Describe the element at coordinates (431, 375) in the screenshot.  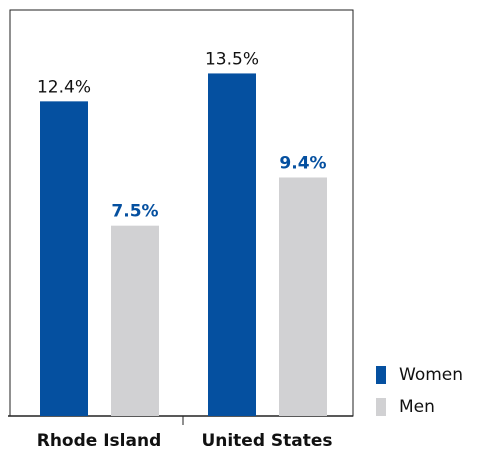
I see `legend-label: Women` at that location.